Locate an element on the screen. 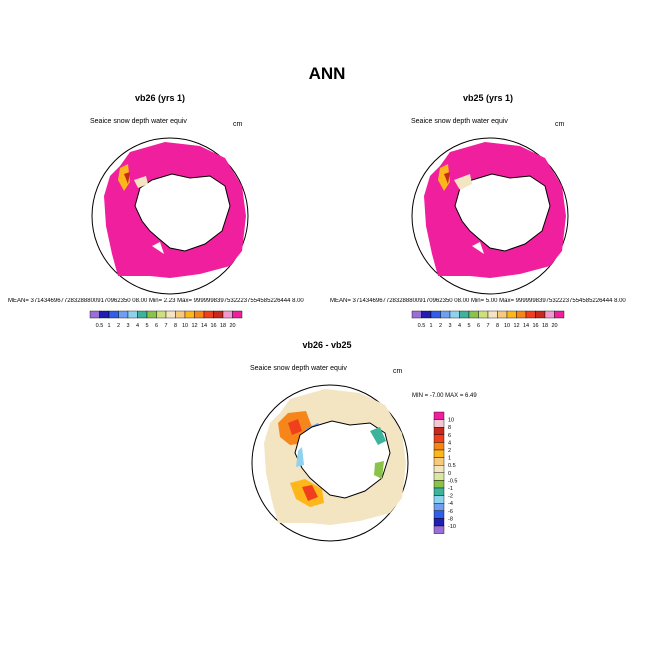 This screenshot has height=654, width=654. colorbar-tick-label: -6 is located at coordinates (450, 512).